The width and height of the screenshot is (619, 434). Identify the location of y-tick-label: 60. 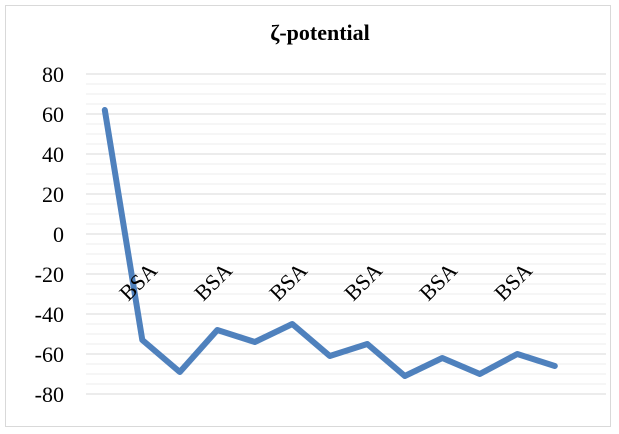
(53, 114).